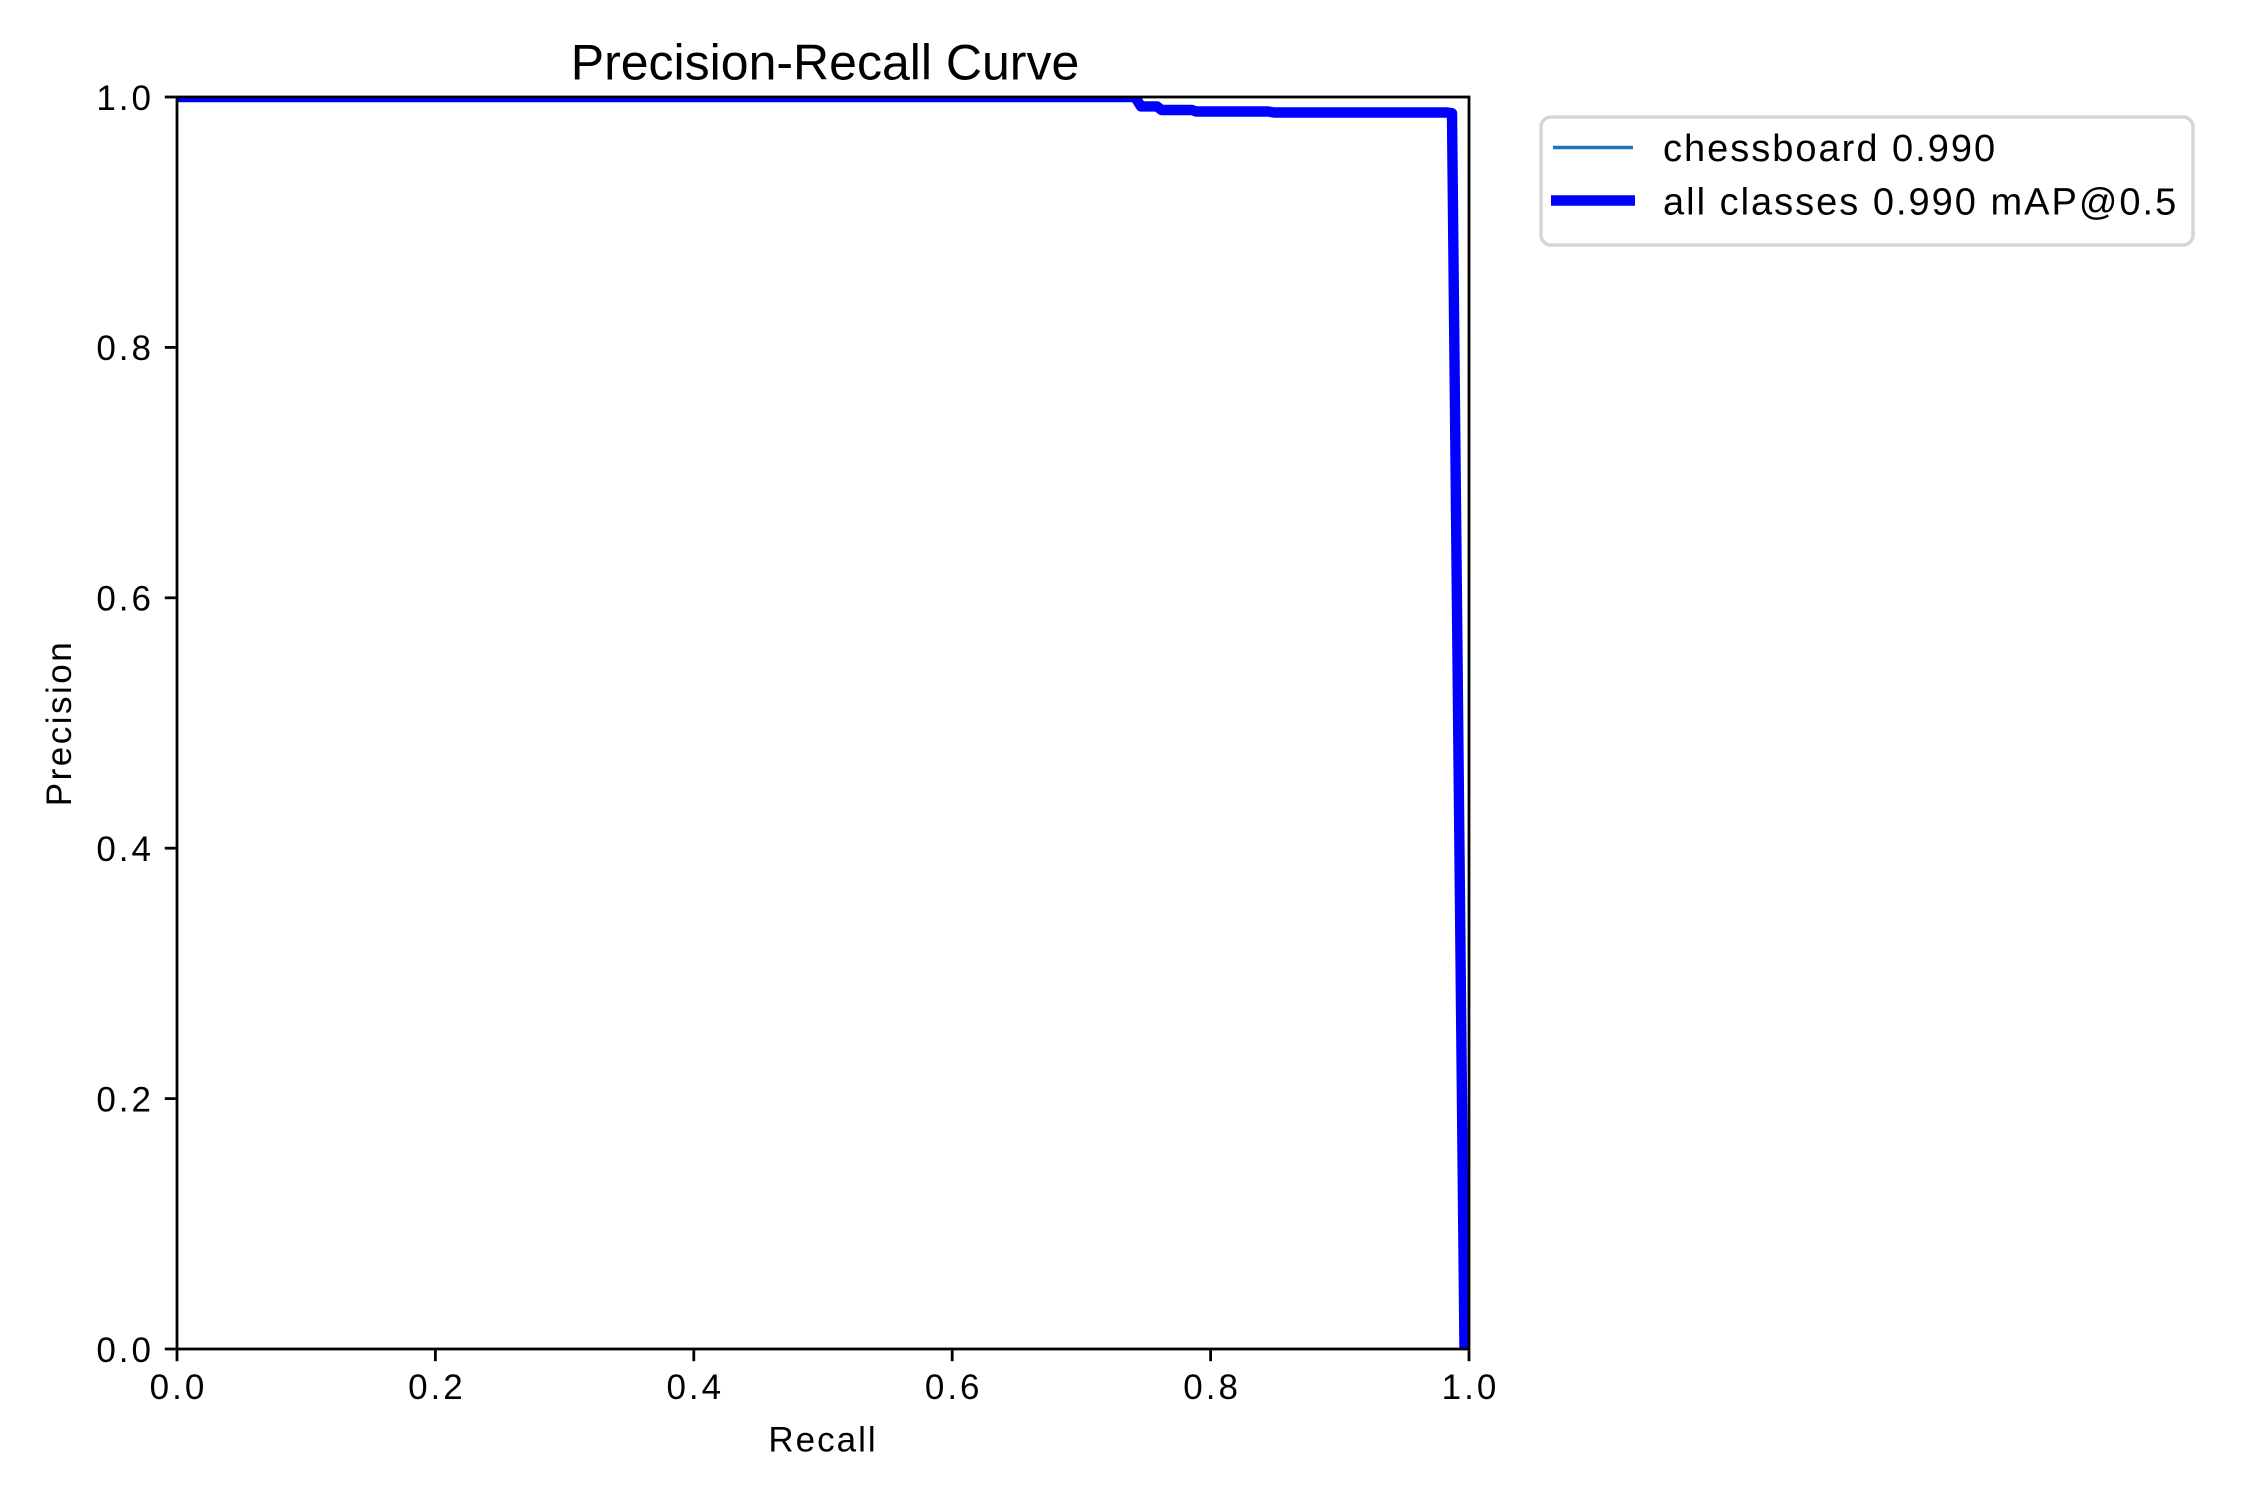 The width and height of the screenshot is (2250, 1500). I want to click on svg-text: chessboard 0.990, so click(1830, 149).